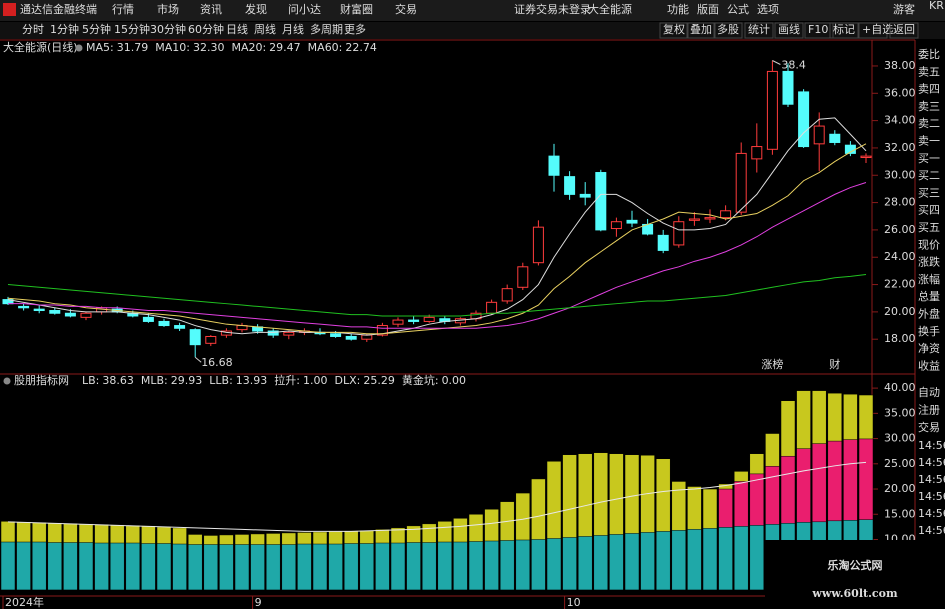 The height and width of the screenshot is (609, 945). I want to click on tool-button-label: 画线, so click(789, 29).